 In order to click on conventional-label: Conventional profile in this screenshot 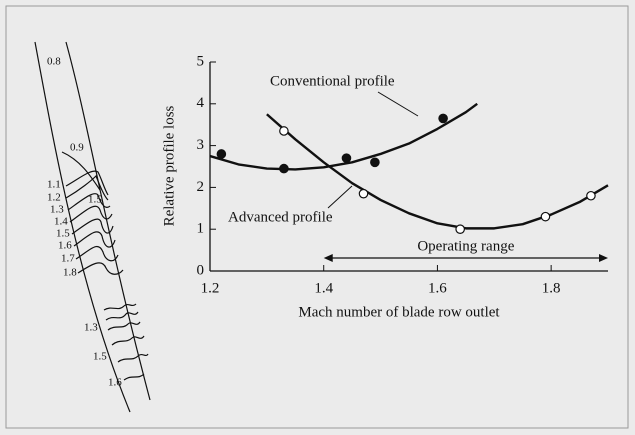, I will do `click(332, 81)`.